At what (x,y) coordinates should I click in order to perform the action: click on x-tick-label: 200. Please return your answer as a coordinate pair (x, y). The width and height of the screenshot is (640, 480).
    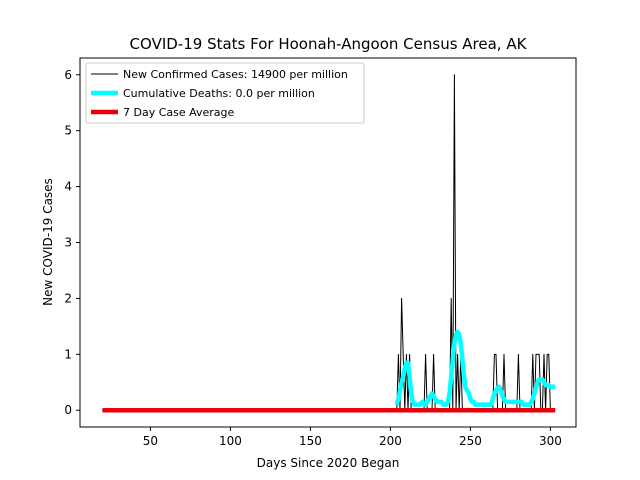
    Looking at the image, I should click on (390, 441).